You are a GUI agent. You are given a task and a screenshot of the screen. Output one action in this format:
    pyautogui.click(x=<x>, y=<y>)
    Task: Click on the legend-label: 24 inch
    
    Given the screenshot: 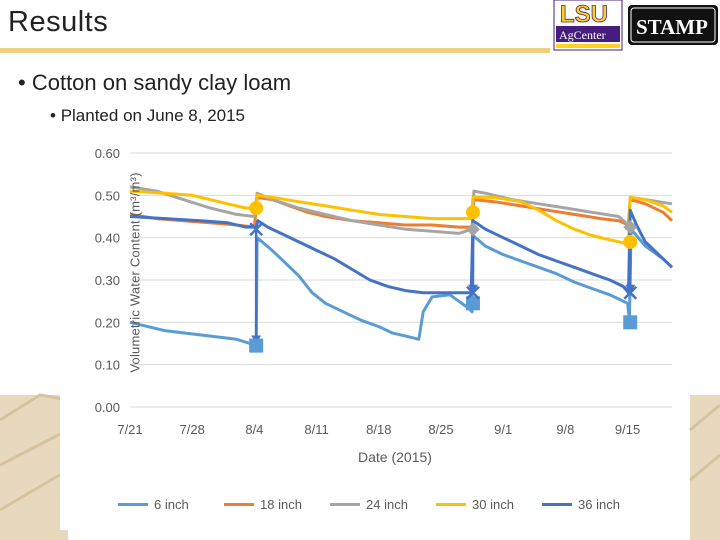 What is the action you would take?
    pyautogui.click(x=387, y=504)
    